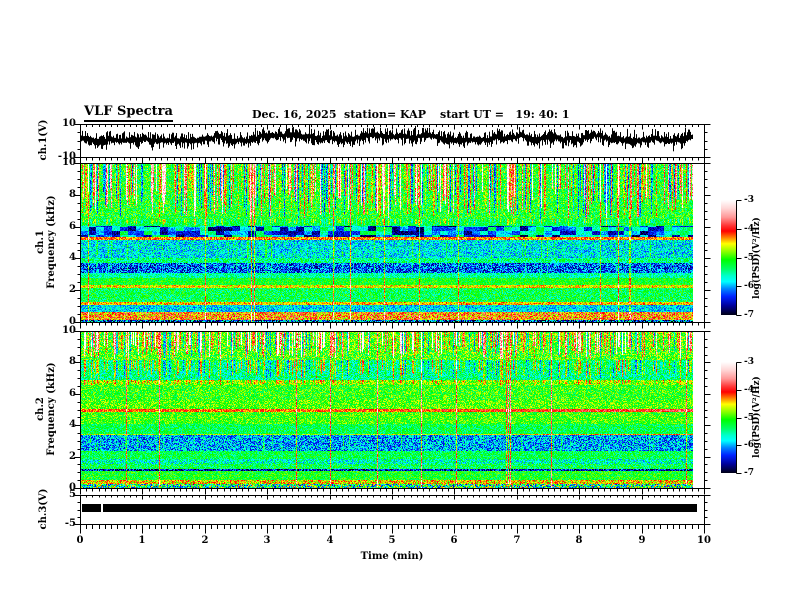  I want to click on station-label: station= KAP, so click(385, 114).